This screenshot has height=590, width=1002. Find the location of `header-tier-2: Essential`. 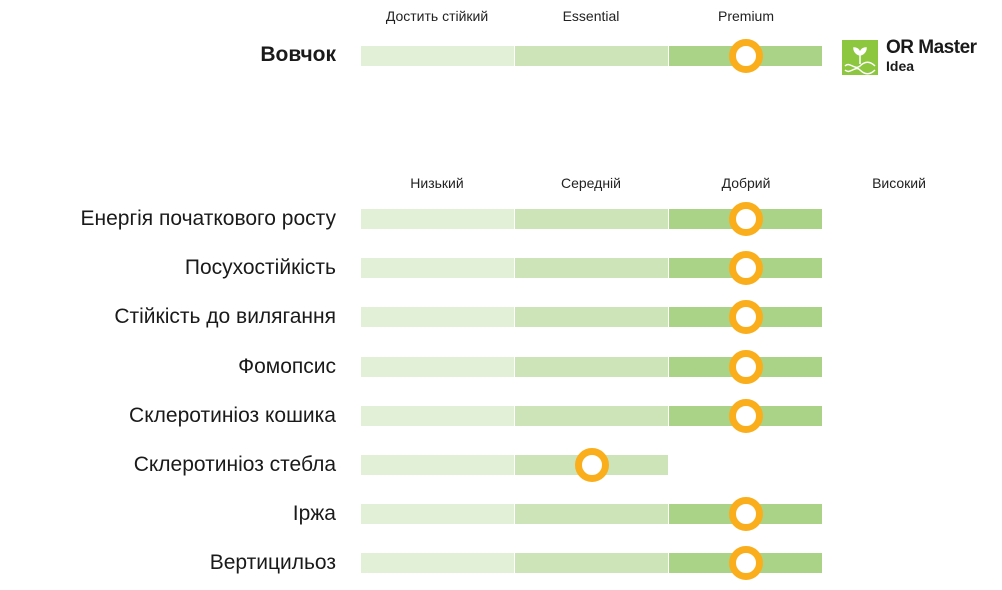

header-tier-2: Essential is located at coordinates (591, 16).